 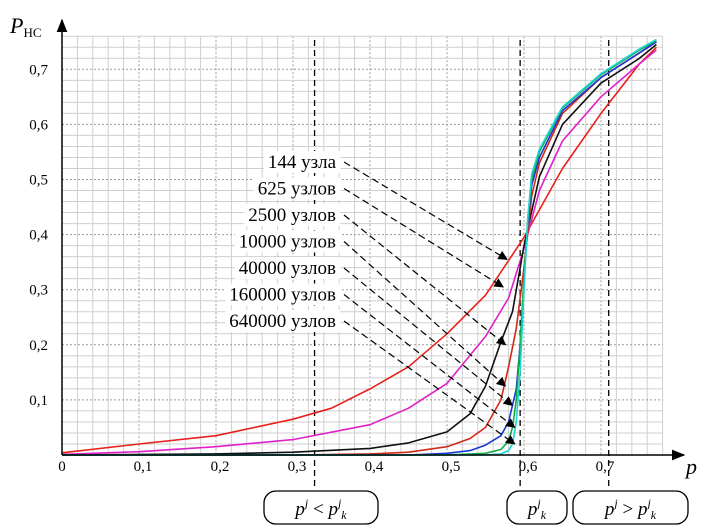 What do you see at coordinates (605, 467) in the screenshot?
I see `x-tick-label: 0,7` at bounding box center [605, 467].